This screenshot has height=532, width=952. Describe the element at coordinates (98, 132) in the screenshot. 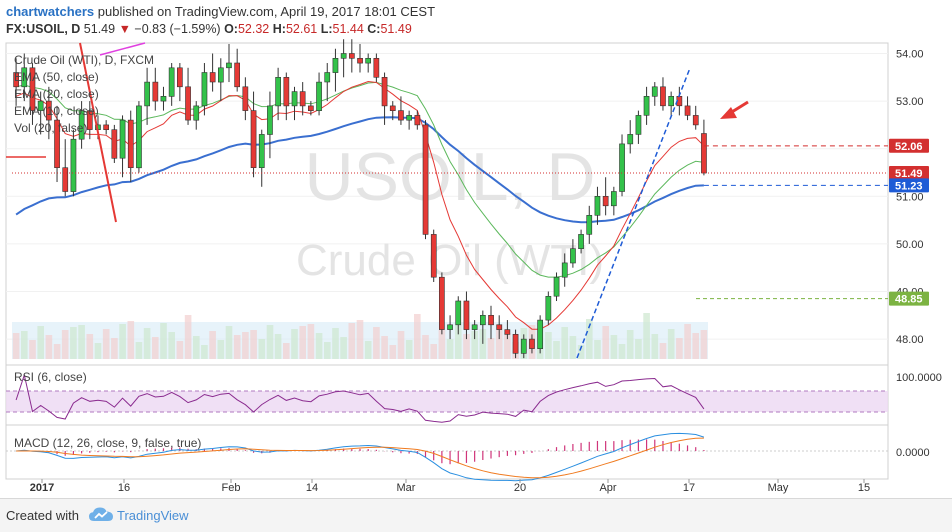

I see `red-trendline` at that location.